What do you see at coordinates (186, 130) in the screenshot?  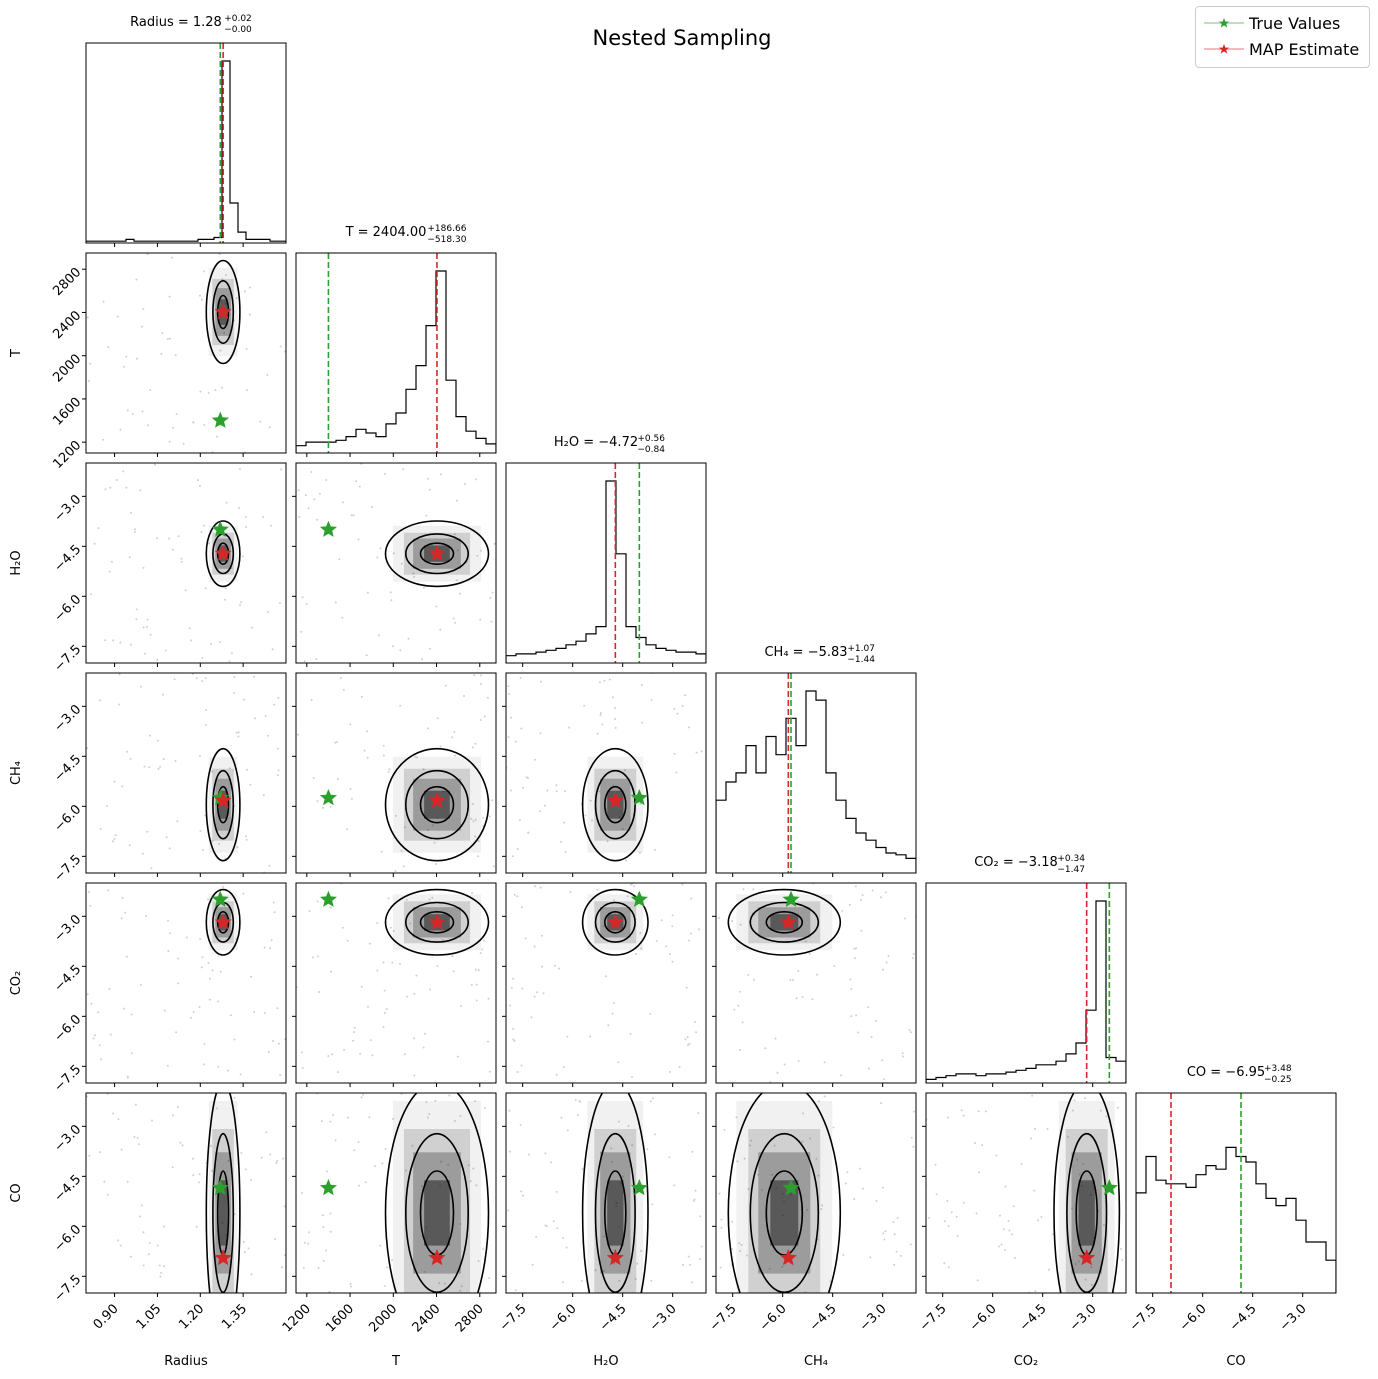 I see `panel-Radius-vs-Radius: Radius = 1.28 +0.02−0.00` at bounding box center [186, 130].